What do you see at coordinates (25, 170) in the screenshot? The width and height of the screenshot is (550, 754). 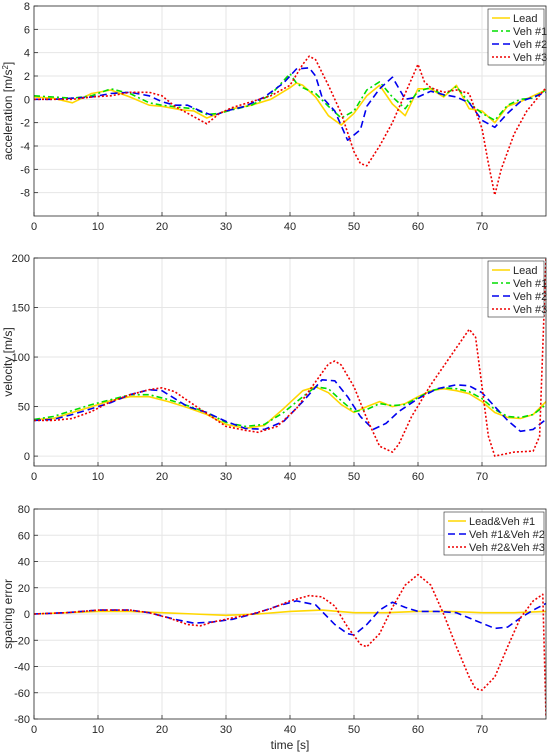 I see `y-tick-label: -6` at bounding box center [25, 170].